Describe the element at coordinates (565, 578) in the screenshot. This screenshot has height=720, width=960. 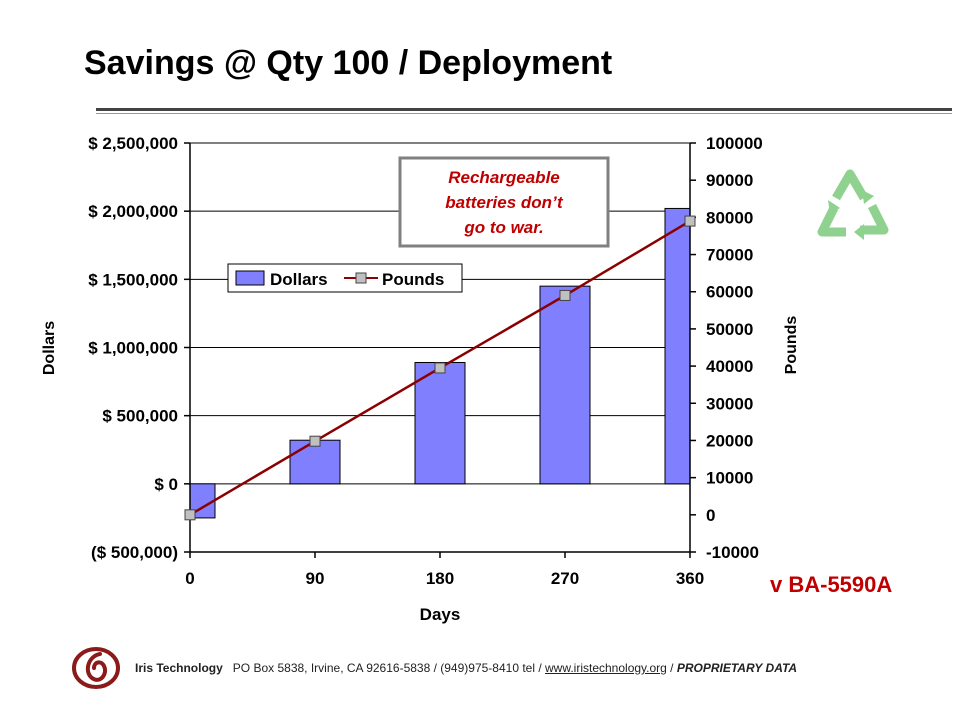
I see `x-tick-label: 270` at that location.